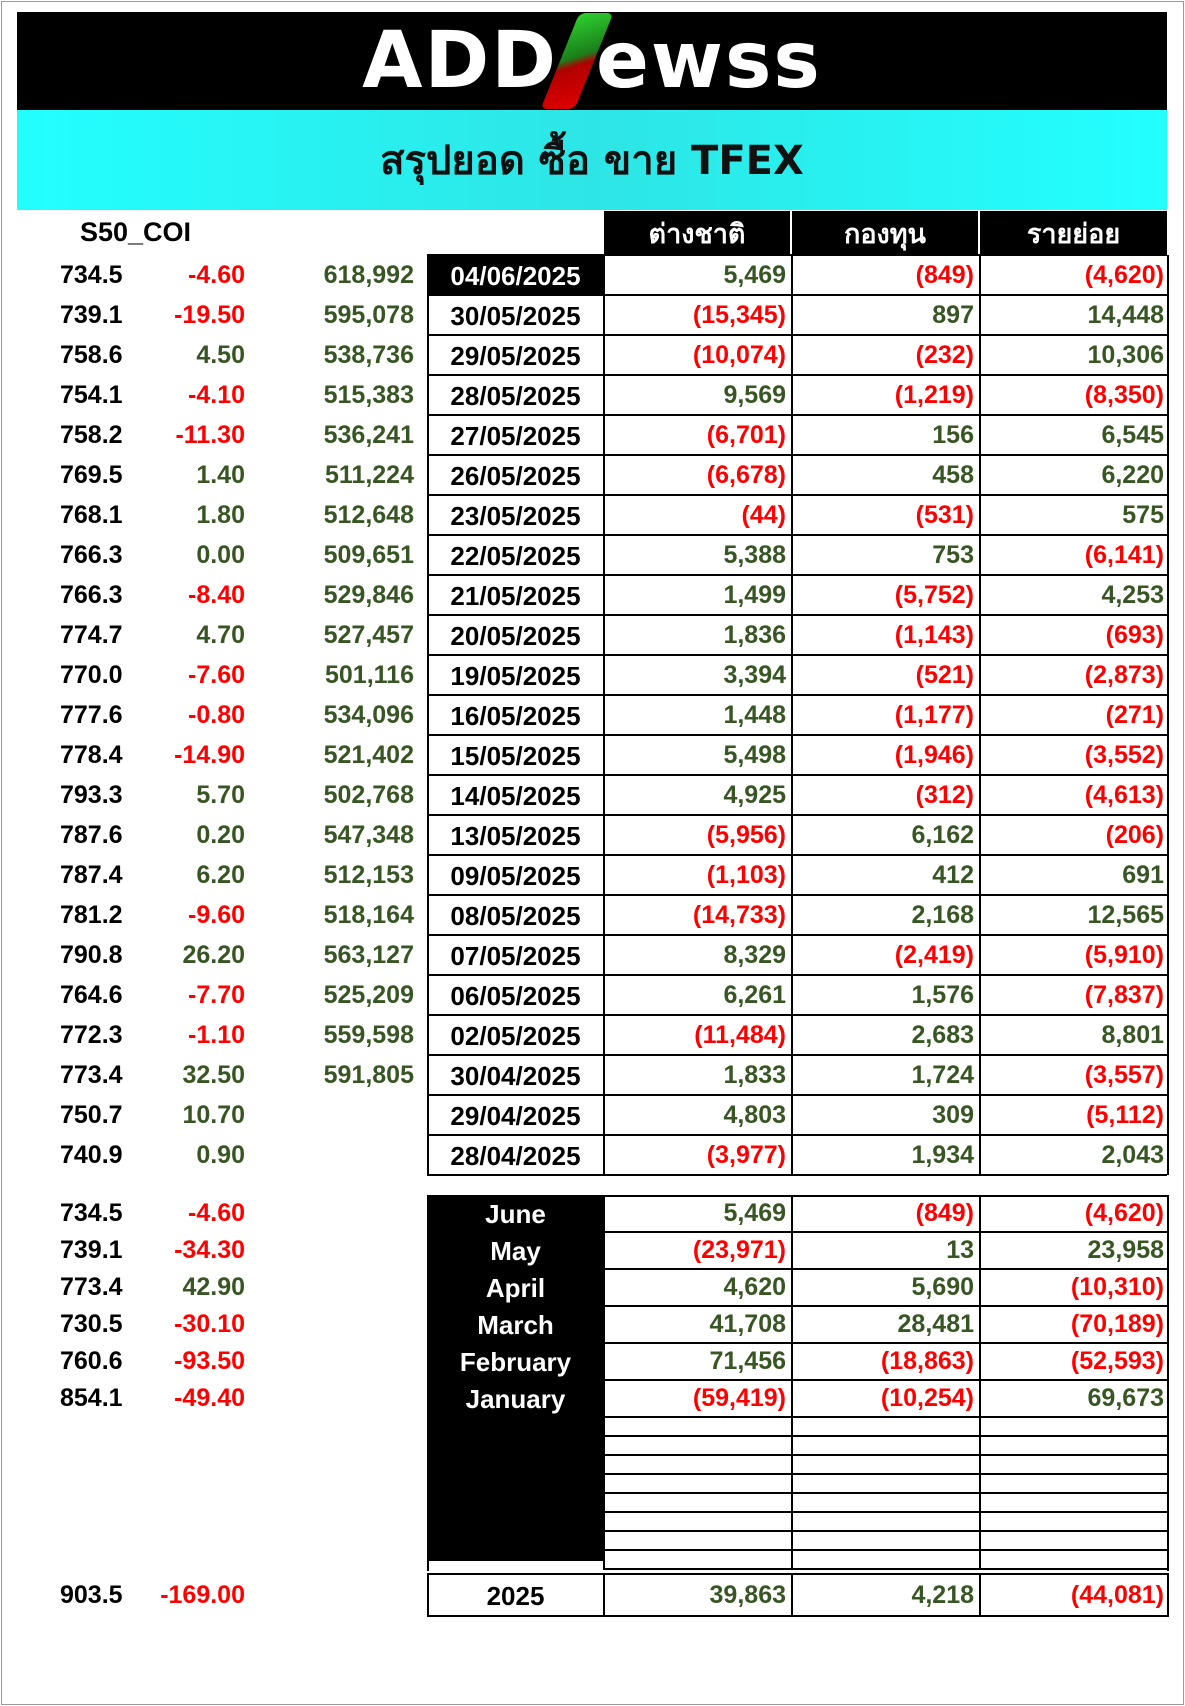 This screenshot has height=1706, width=1185. Describe the element at coordinates (216, 1035) in the screenshot. I see `set50-change: -1.10` at that location.